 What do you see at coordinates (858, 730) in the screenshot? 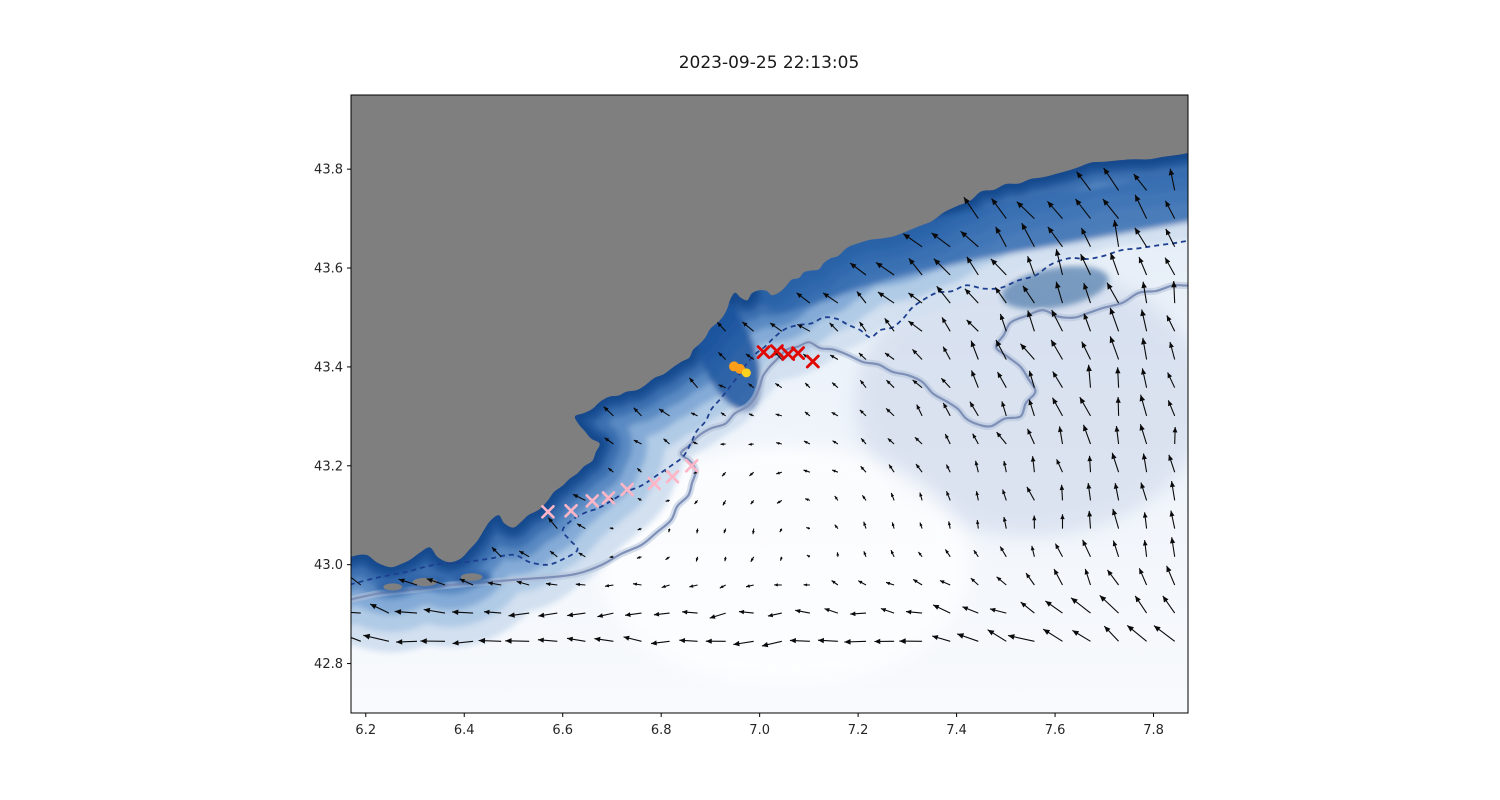
I see `x-tick-label: 7.2` at bounding box center [858, 730].